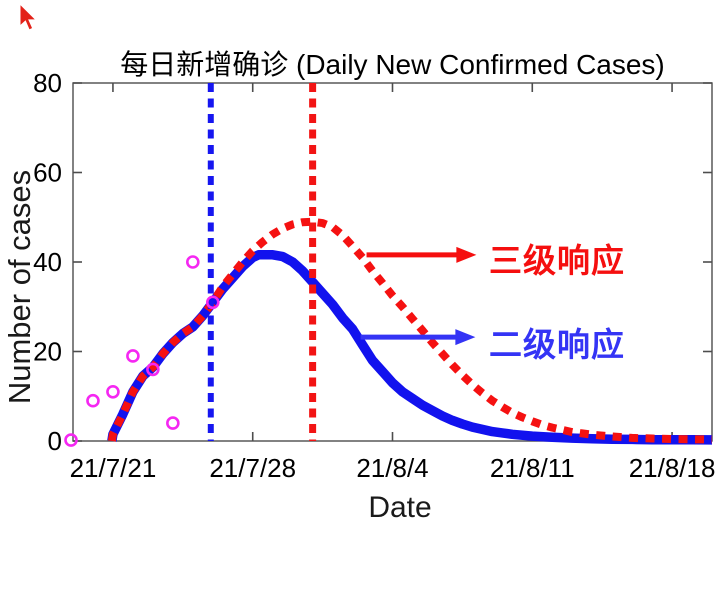 Image resolution: width=715 pixels, height=591 pixels. What do you see at coordinates (557, 344) in the screenshot?
I see `annotation-level2-label: 二级响应` at bounding box center [557, 344].